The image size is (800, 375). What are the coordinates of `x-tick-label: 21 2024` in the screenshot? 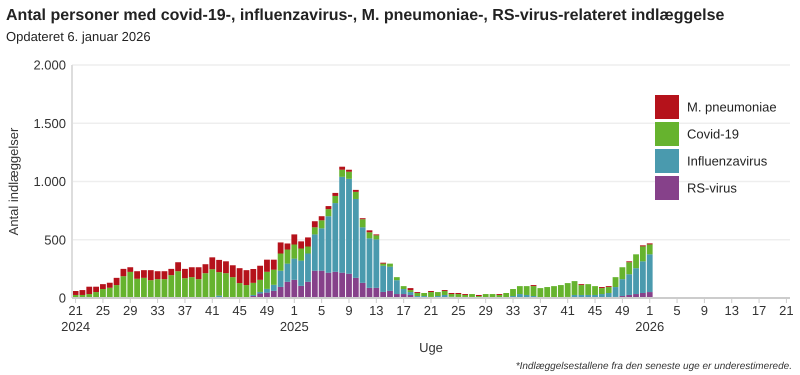 It's located at (75, 318).